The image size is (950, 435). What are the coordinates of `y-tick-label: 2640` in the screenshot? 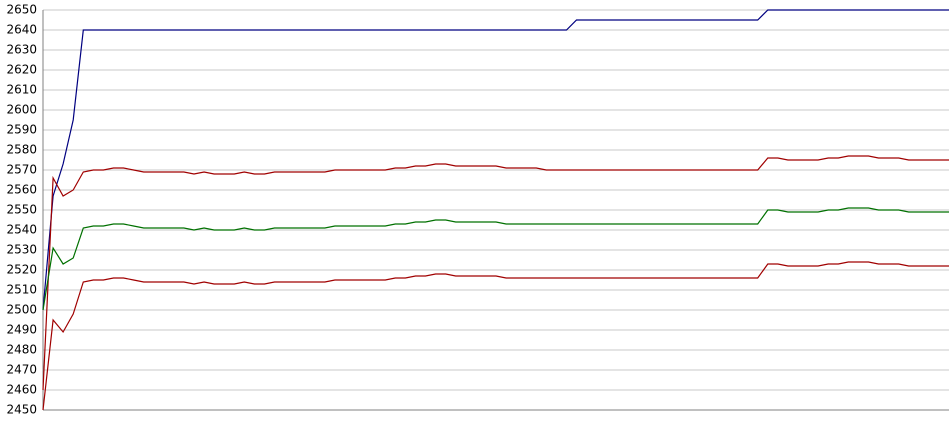 It's located at (21, 30).